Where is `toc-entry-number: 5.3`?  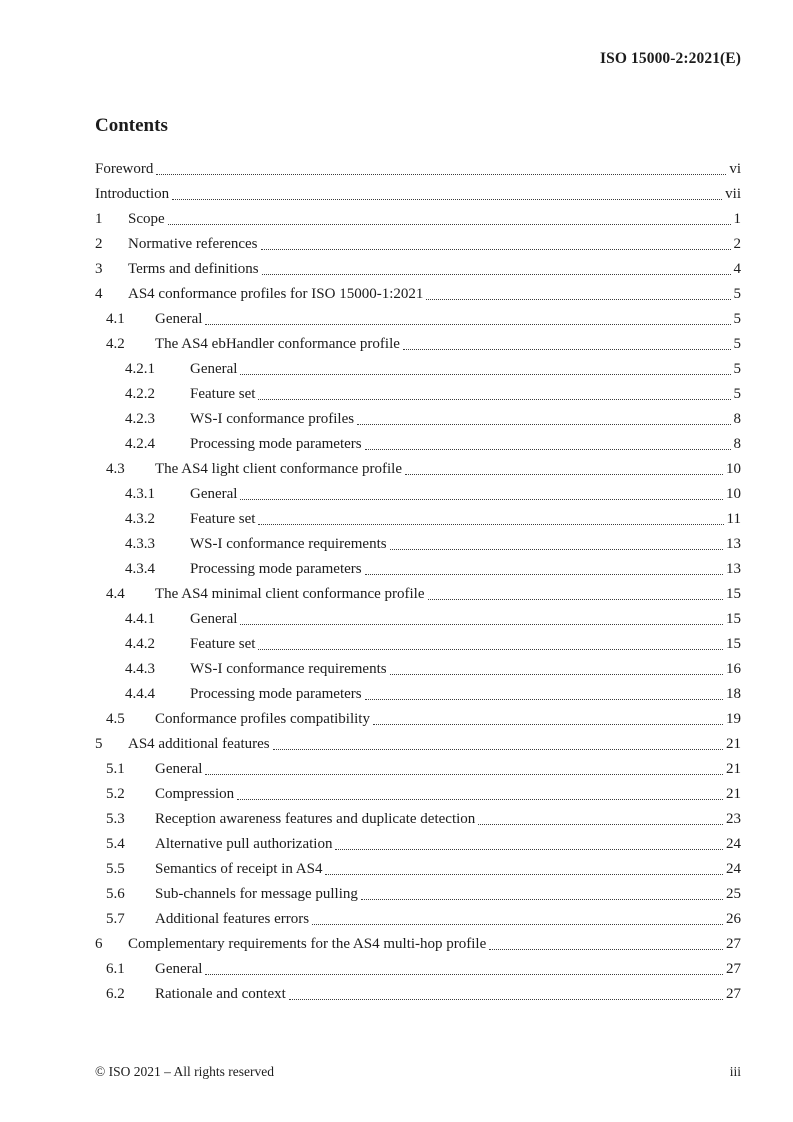 toc-entry-number: 5.3 is located at coordinates (115, 819).